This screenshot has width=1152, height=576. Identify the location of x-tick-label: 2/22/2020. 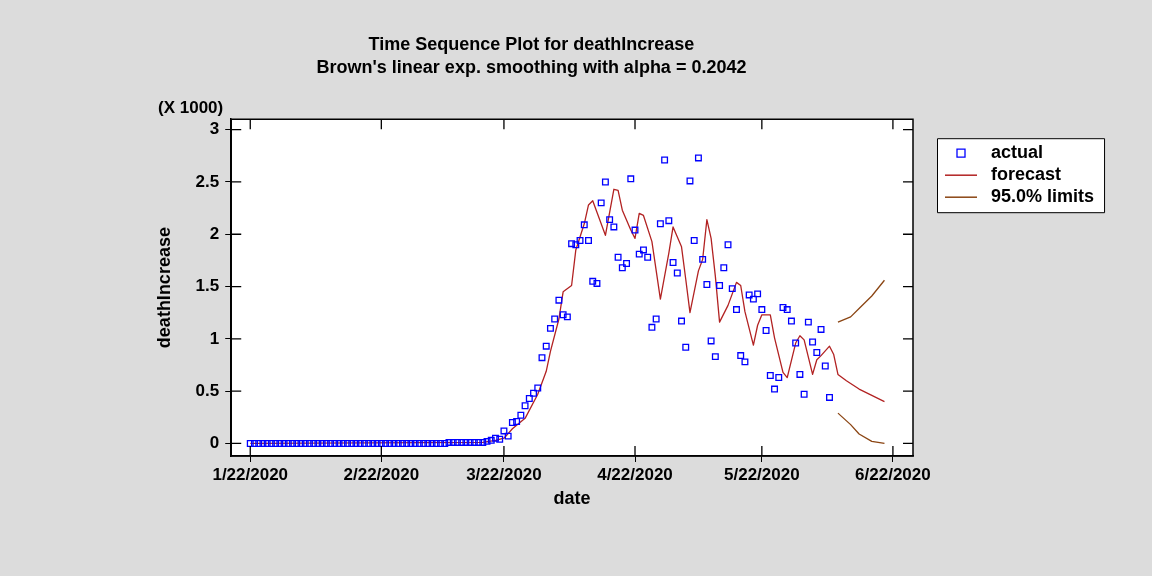
(381, 474).